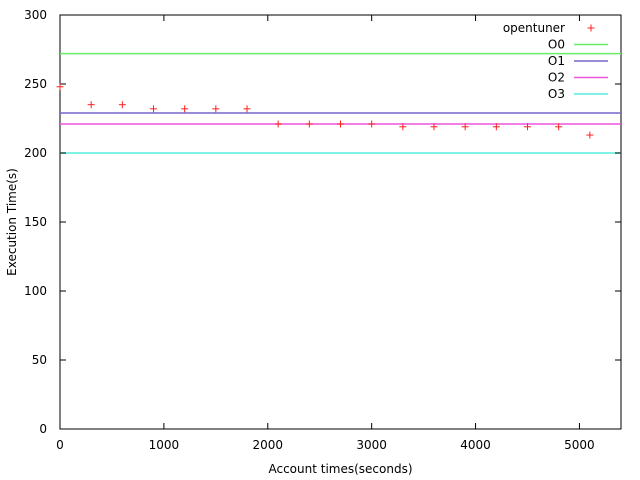 The height and width of the screenshot is (480, 640). I want to click on y-tick-label: 250, so click(35, 84).